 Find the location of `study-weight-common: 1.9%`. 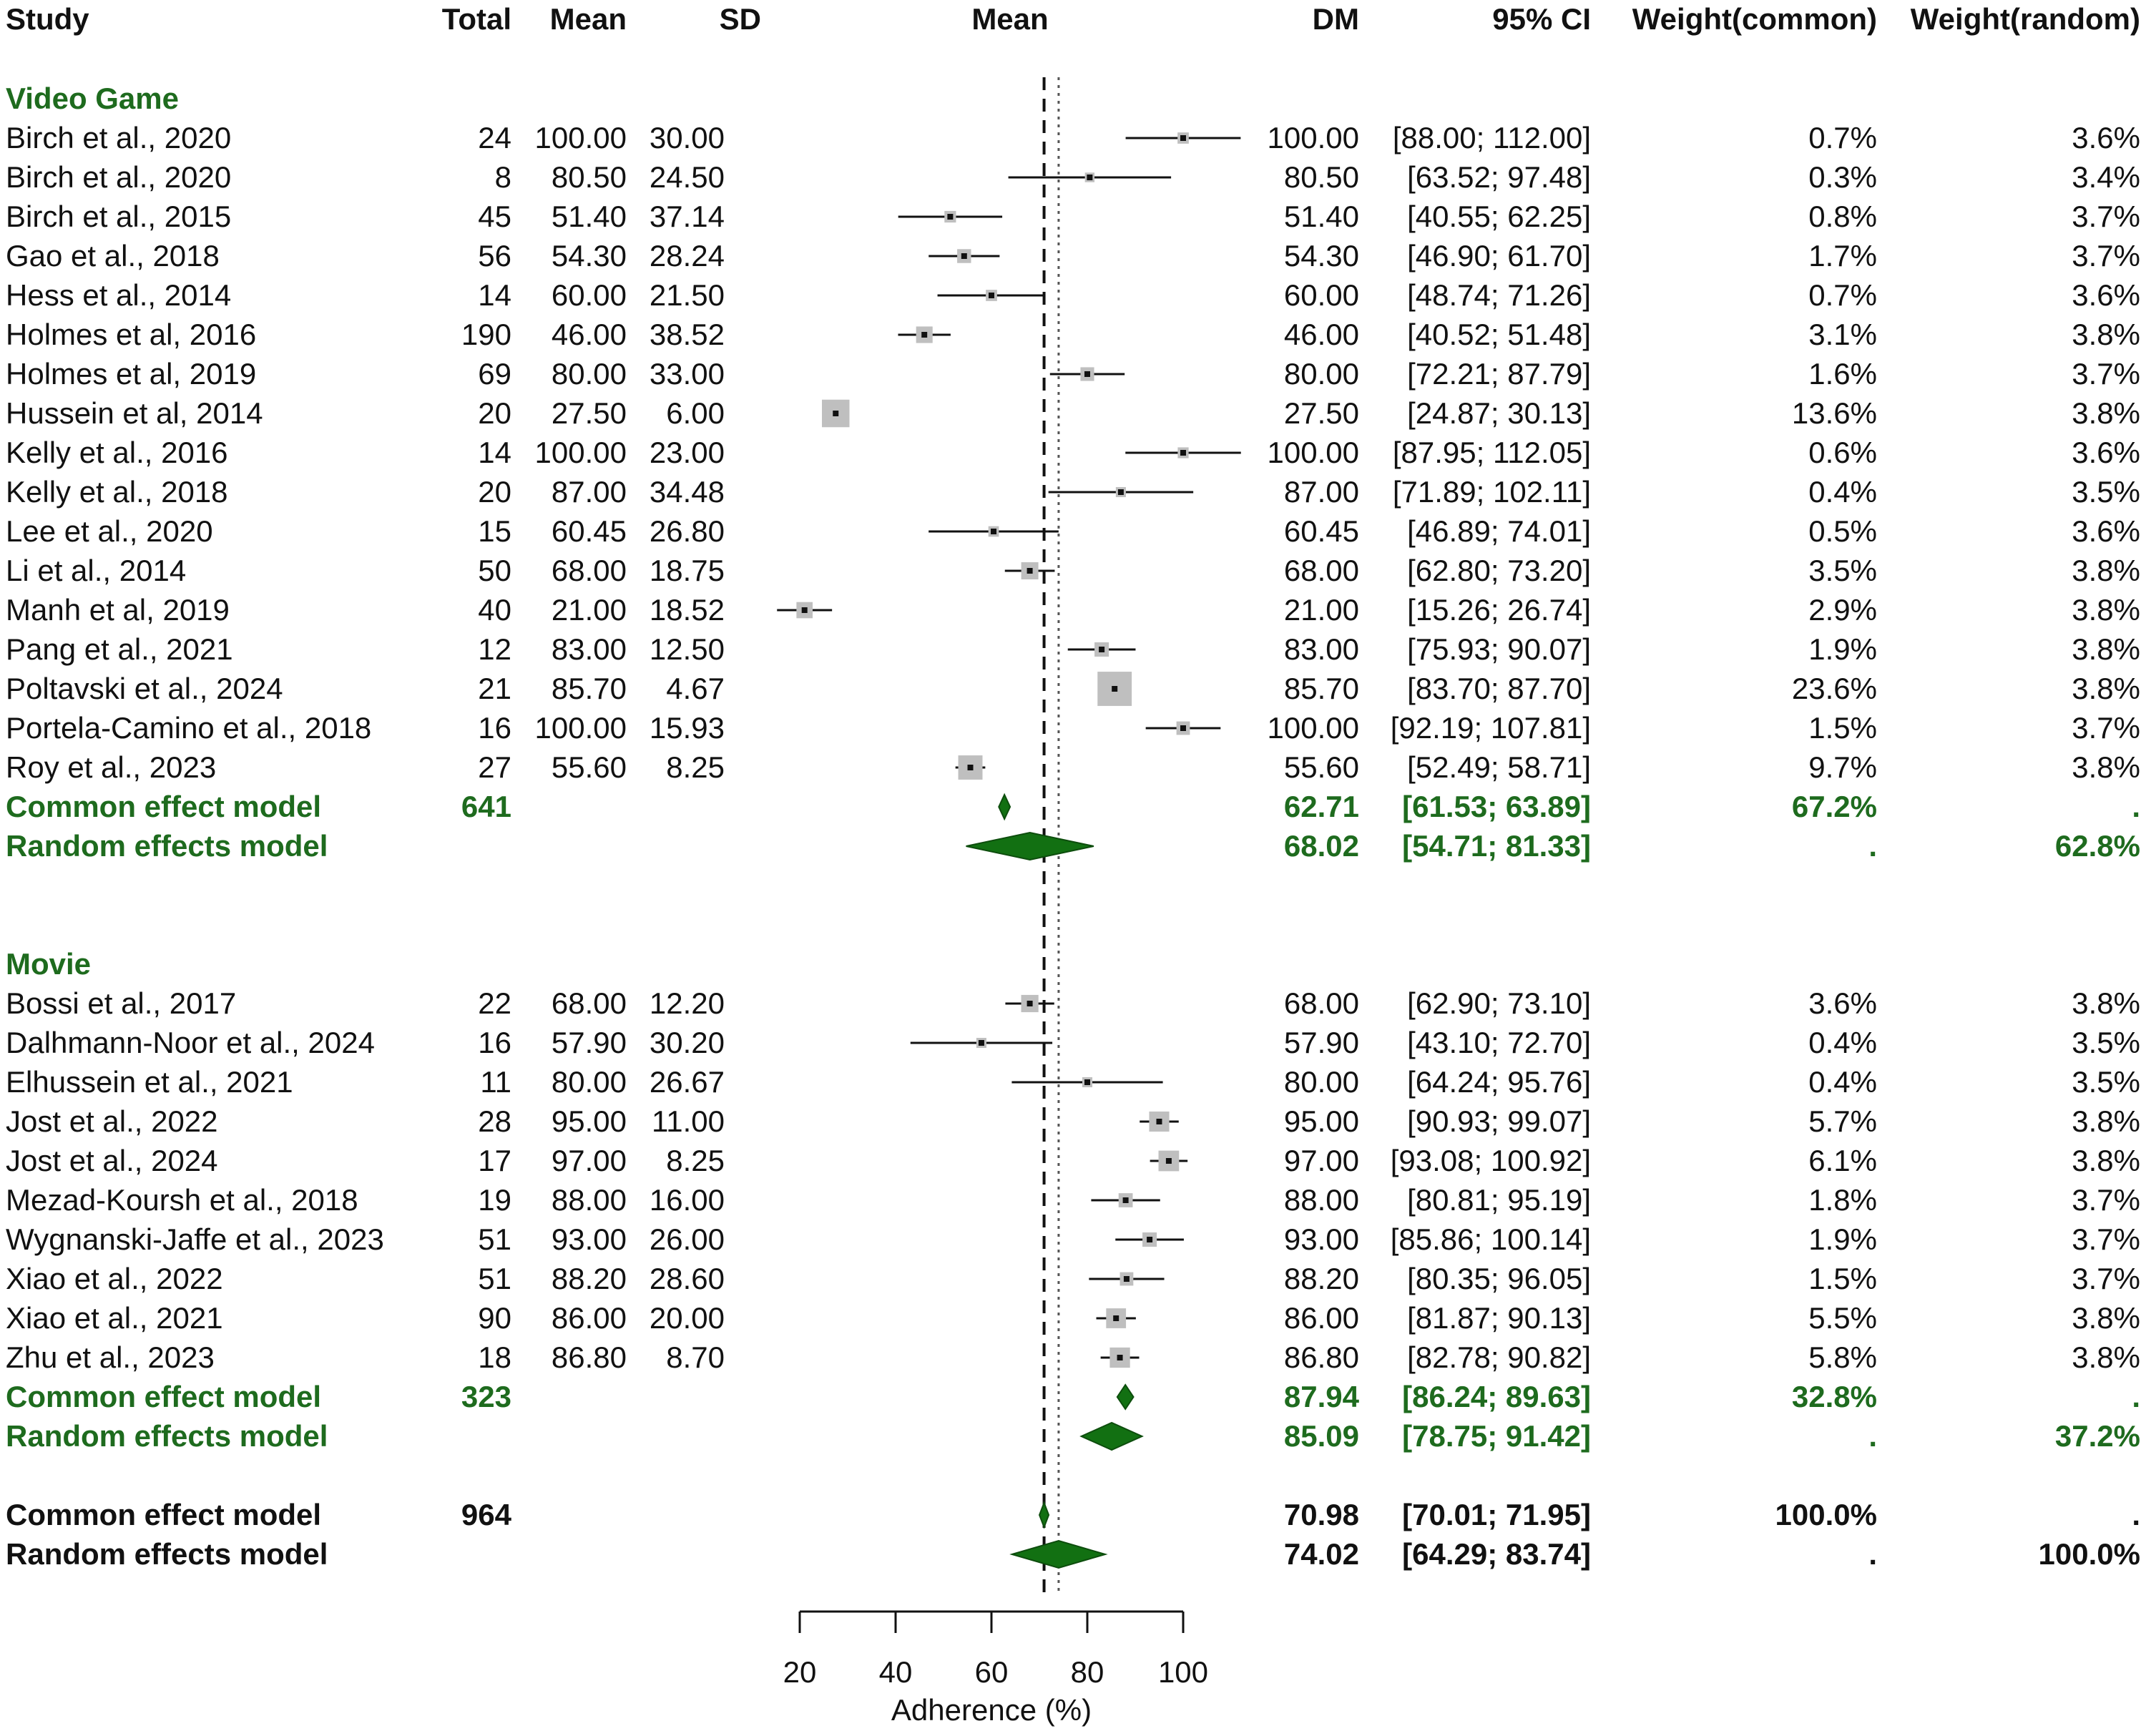

study-weight-common: 1.9% is located at coordinates (1843, 1239).